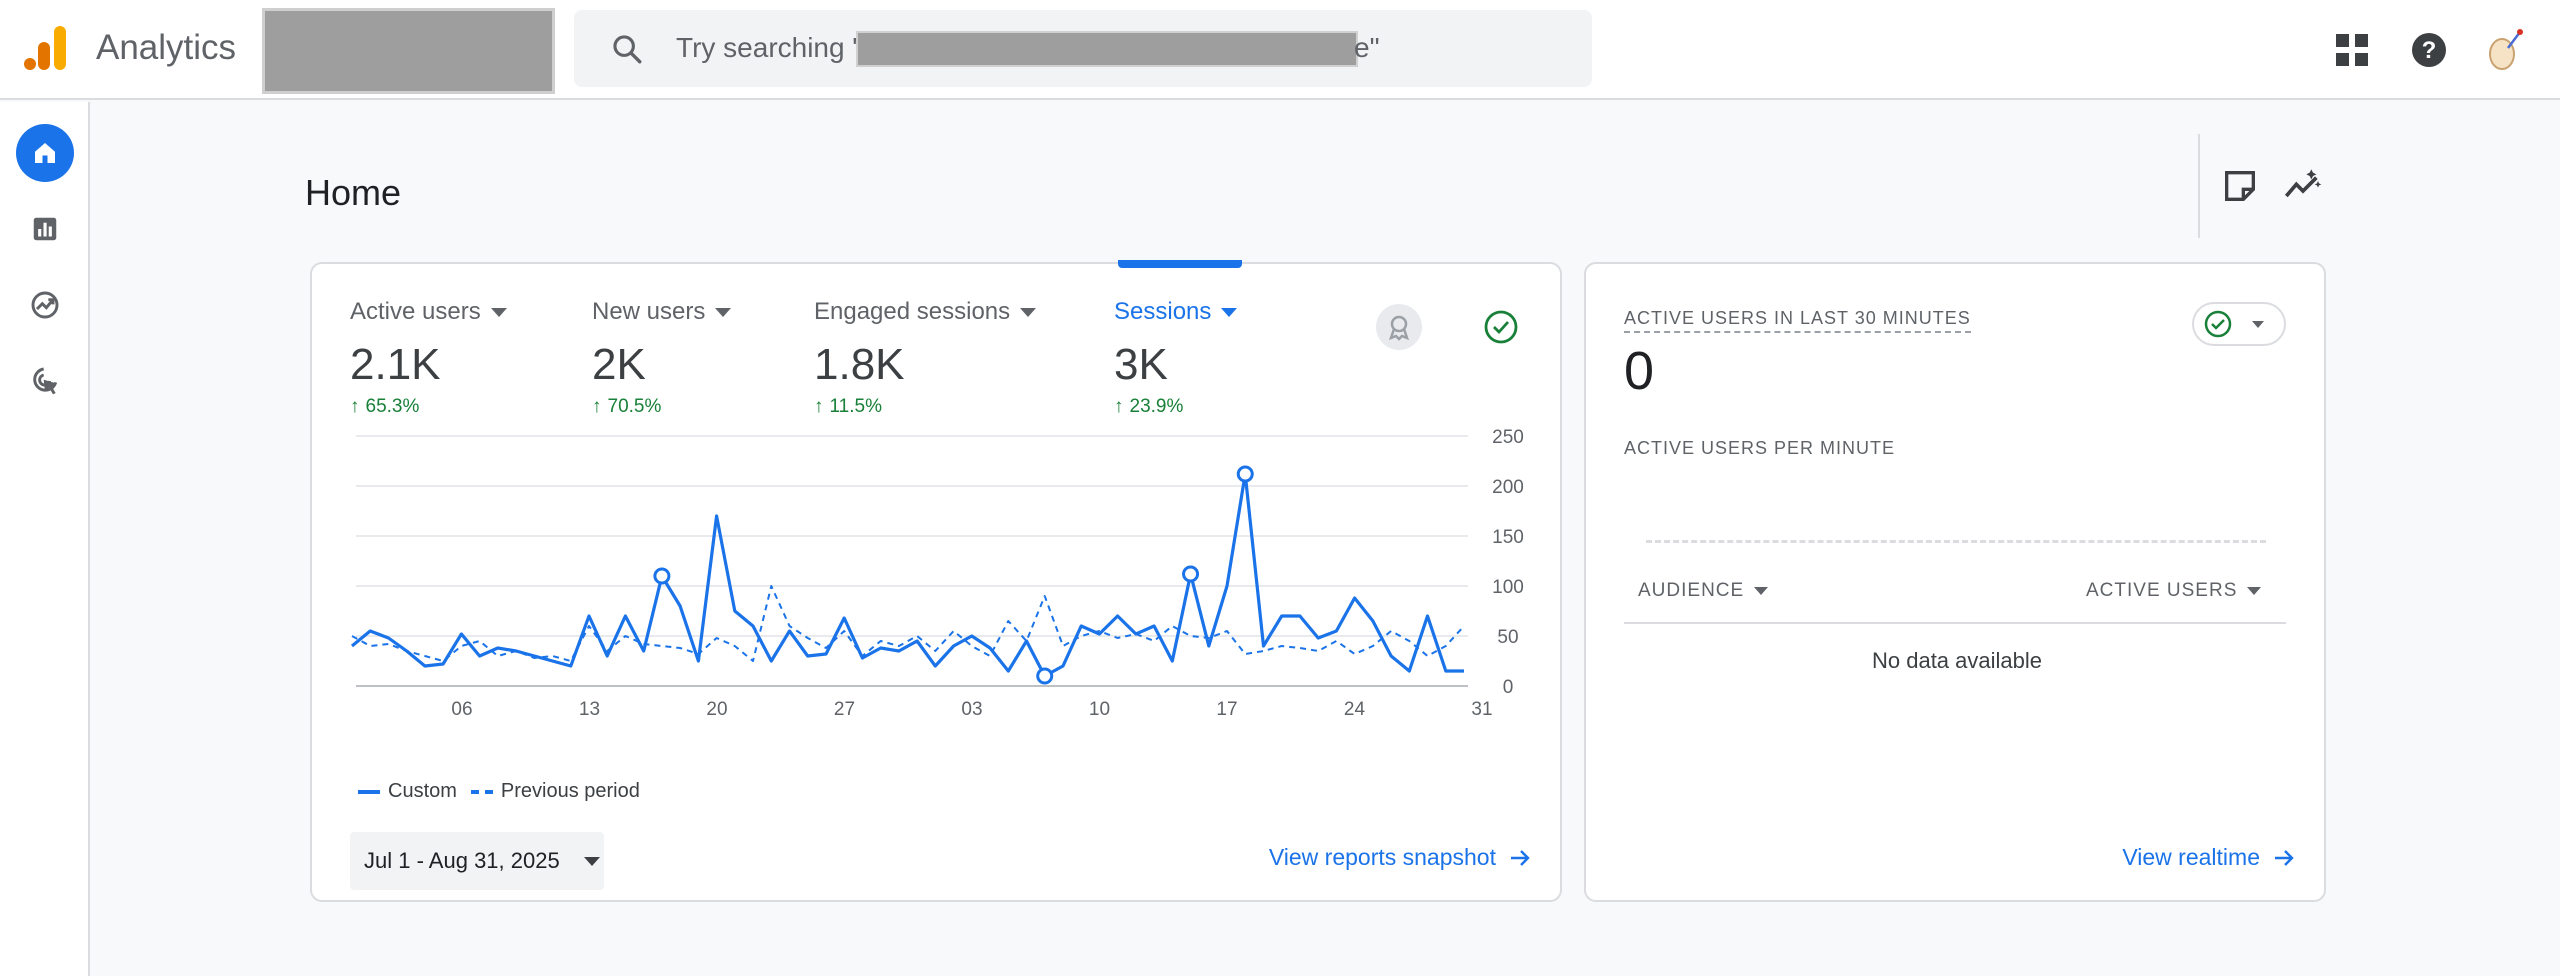  What do you see at coordinates (1507, 637) in the screenshot?
I see `y-tick-label: 50` at bounding box center [1507, 637].